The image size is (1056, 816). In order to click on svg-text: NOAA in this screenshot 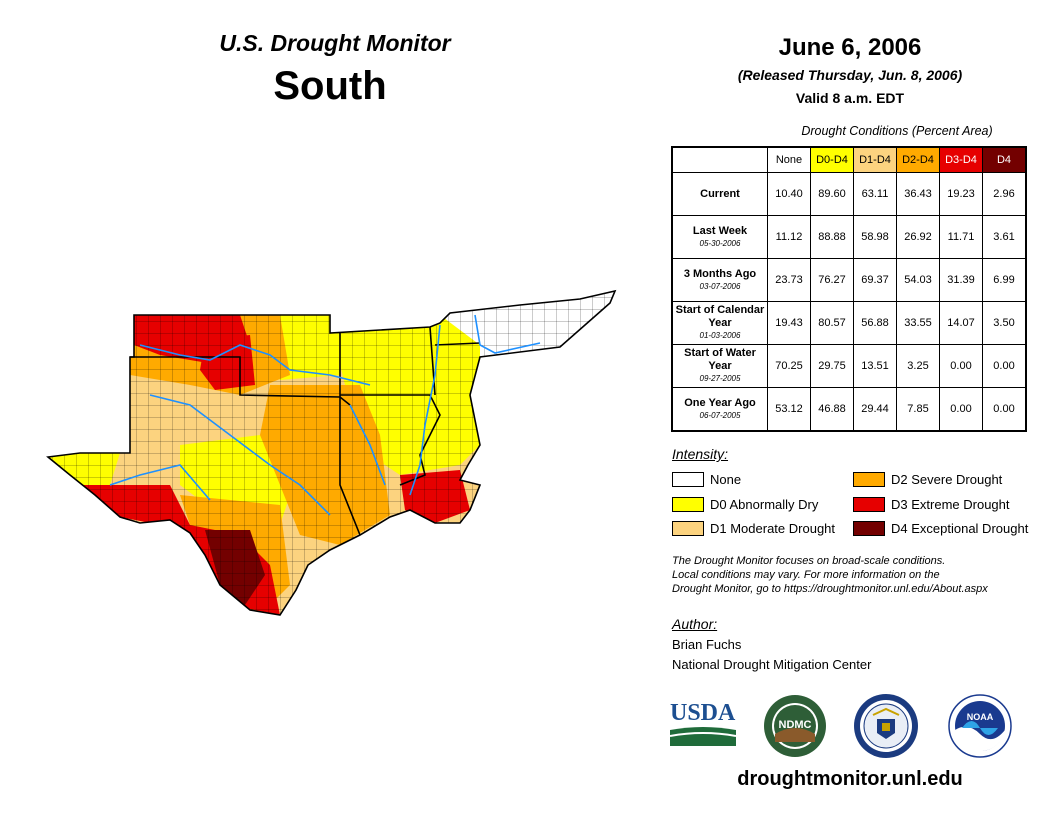, I will do `click(980, 717)`.